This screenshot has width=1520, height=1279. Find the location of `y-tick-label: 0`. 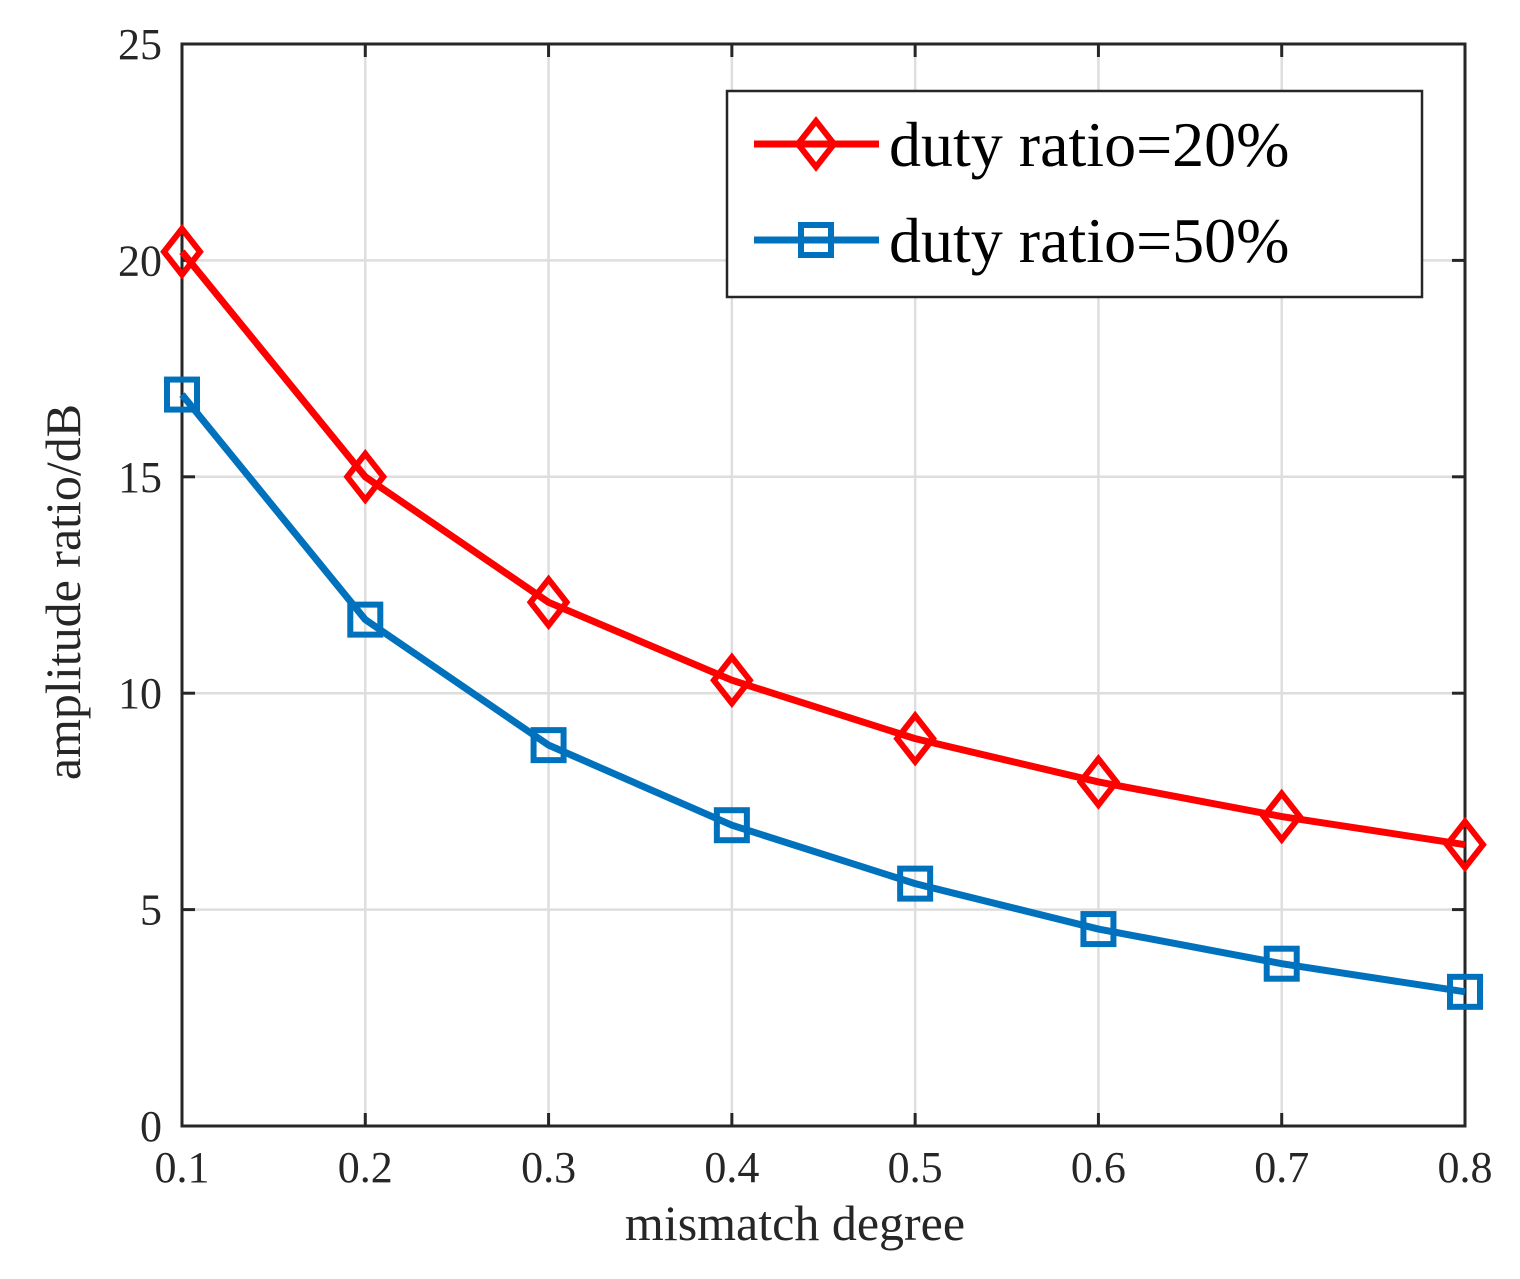

y-tick-label: 0 is located at coordinates (151, 1126).